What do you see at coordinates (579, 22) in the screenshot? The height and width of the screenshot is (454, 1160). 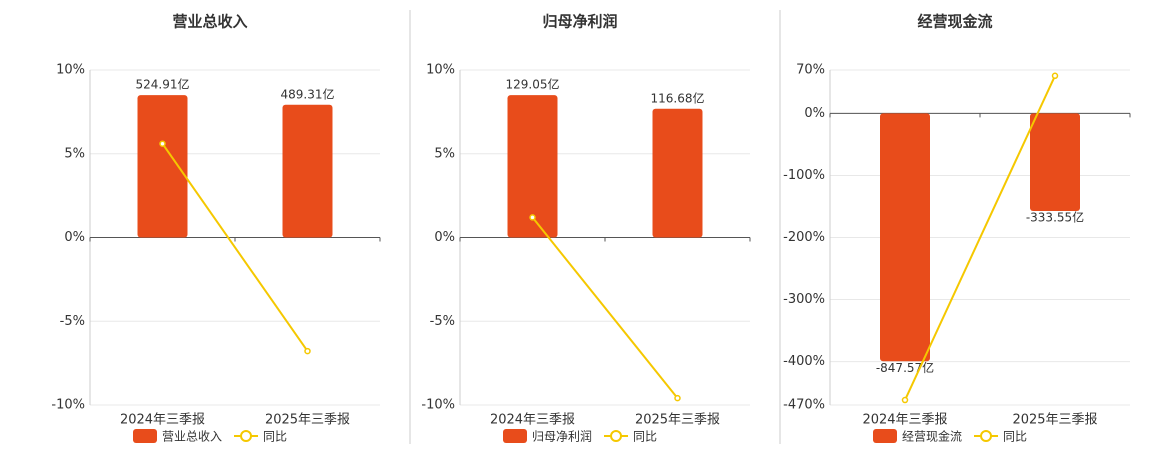 I see `chart-title: 归母净利润` at bounding box center [579, 22].